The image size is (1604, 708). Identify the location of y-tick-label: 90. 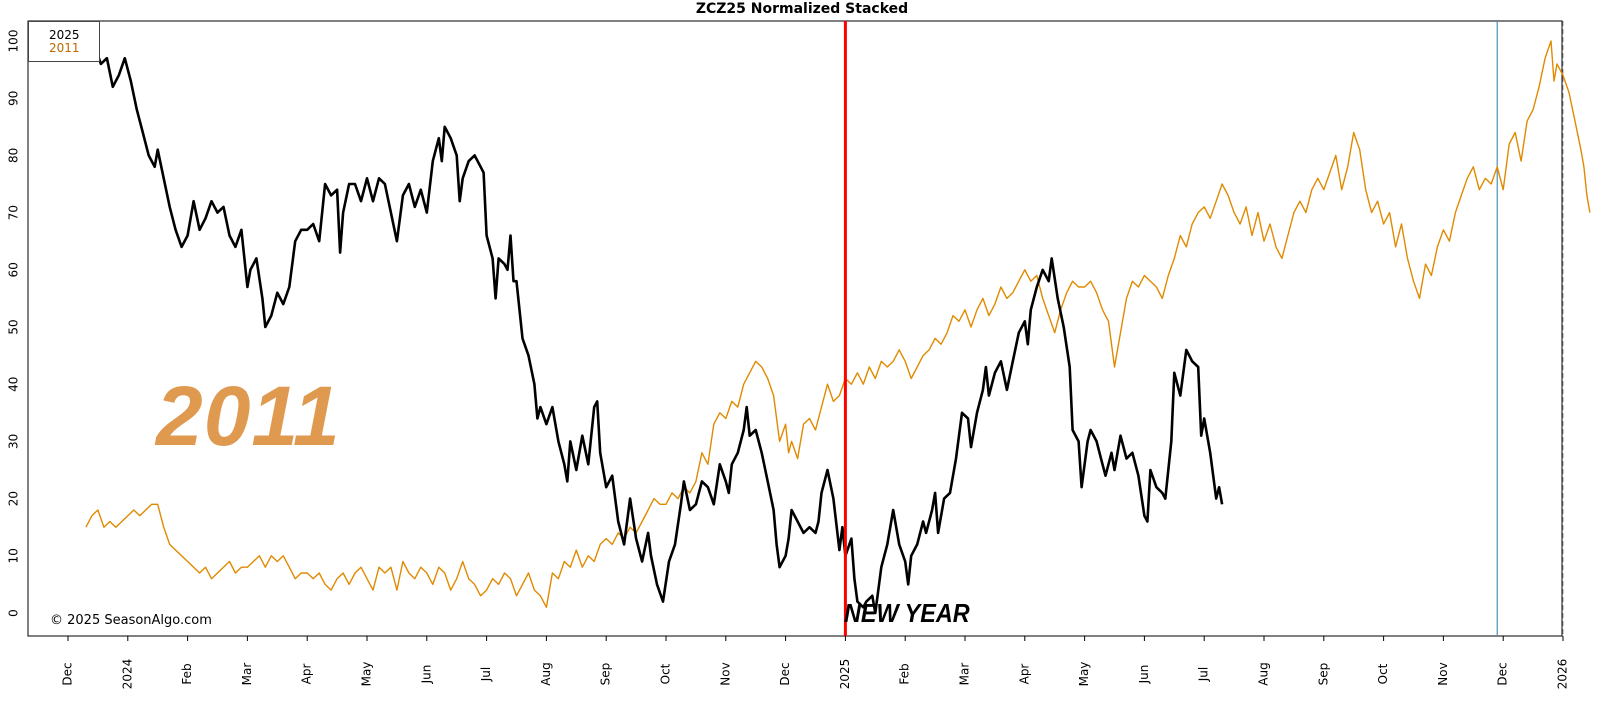
(14, 98).